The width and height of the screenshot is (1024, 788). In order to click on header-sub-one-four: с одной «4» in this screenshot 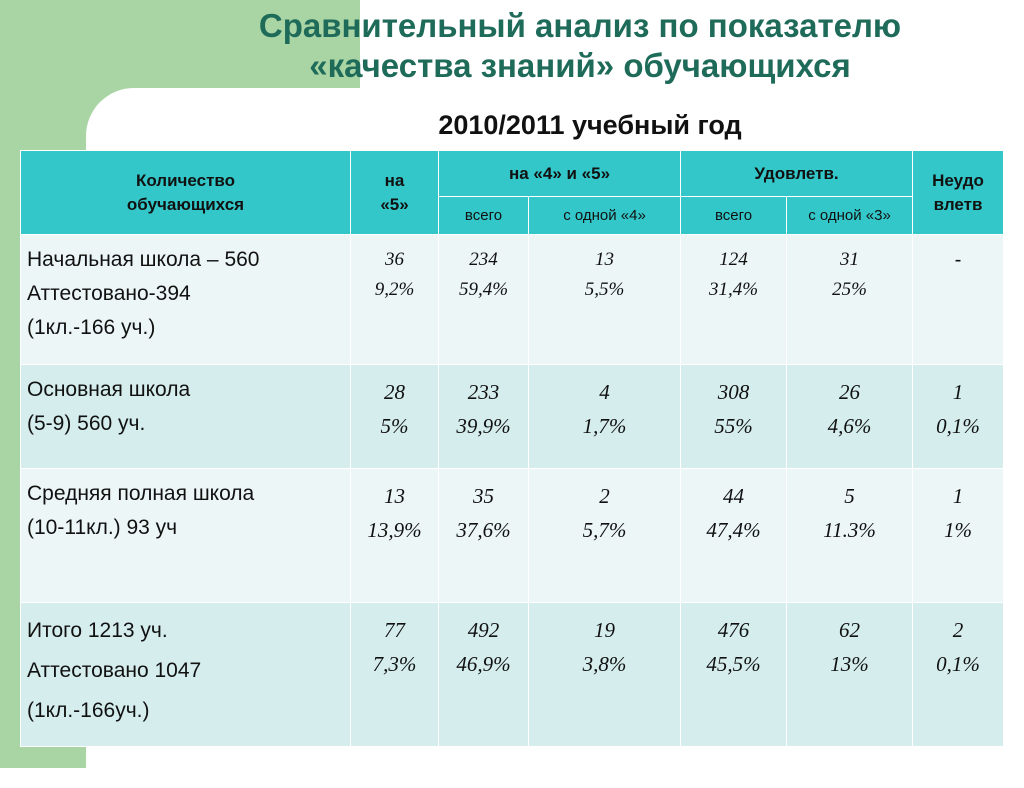, I will do `click(604, 215)`.